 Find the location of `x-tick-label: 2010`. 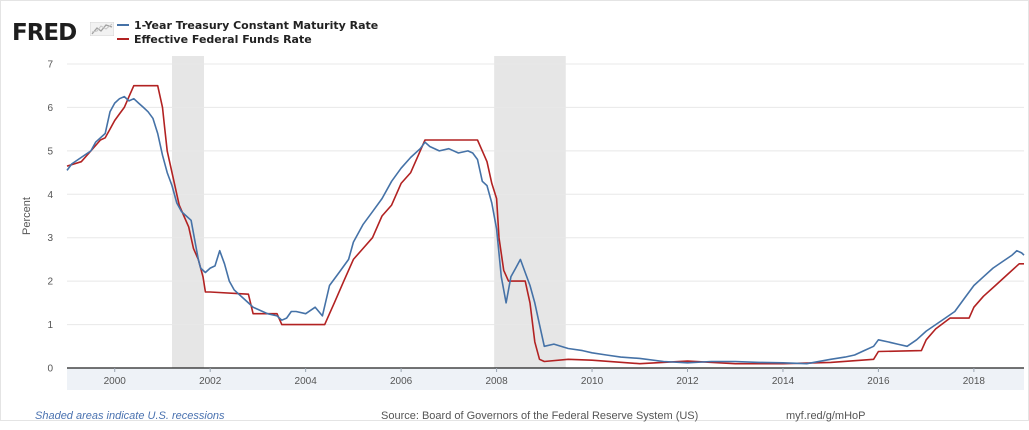

x-tick-label: 2010 is located at coordinates (592, 381).